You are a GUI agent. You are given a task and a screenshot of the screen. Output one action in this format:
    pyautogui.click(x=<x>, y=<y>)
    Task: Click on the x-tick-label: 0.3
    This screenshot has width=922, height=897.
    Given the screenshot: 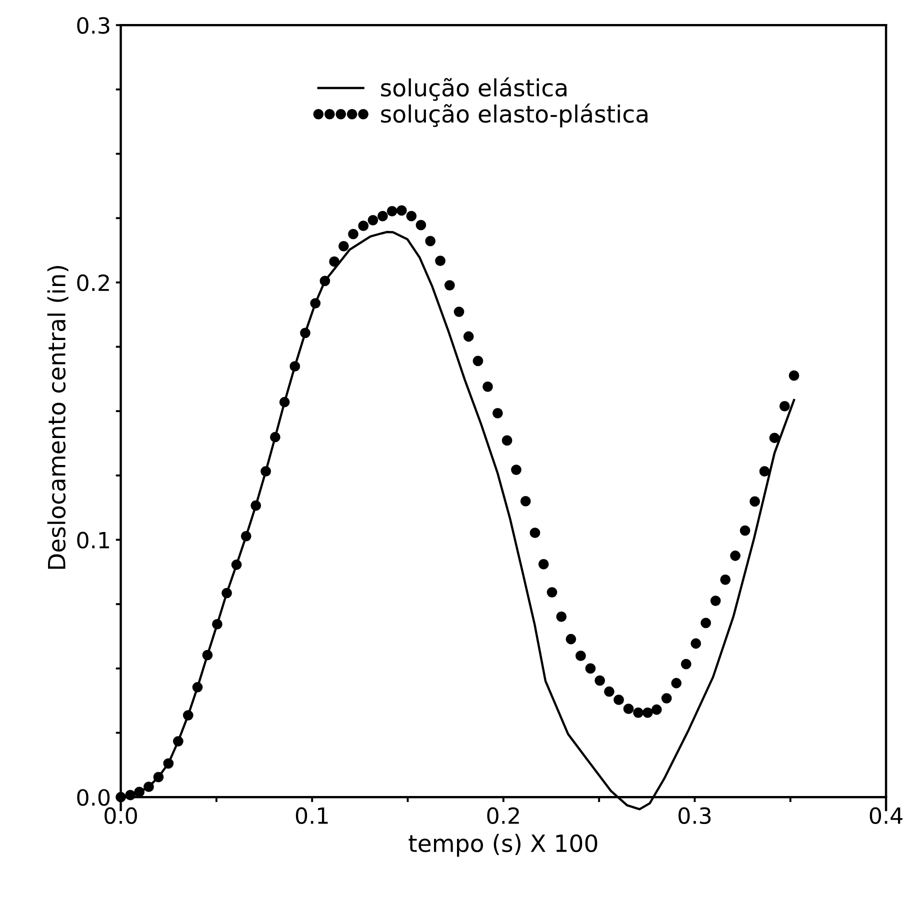 What is the action you would take?
    pyautogui.click(x=694, y=815)
    